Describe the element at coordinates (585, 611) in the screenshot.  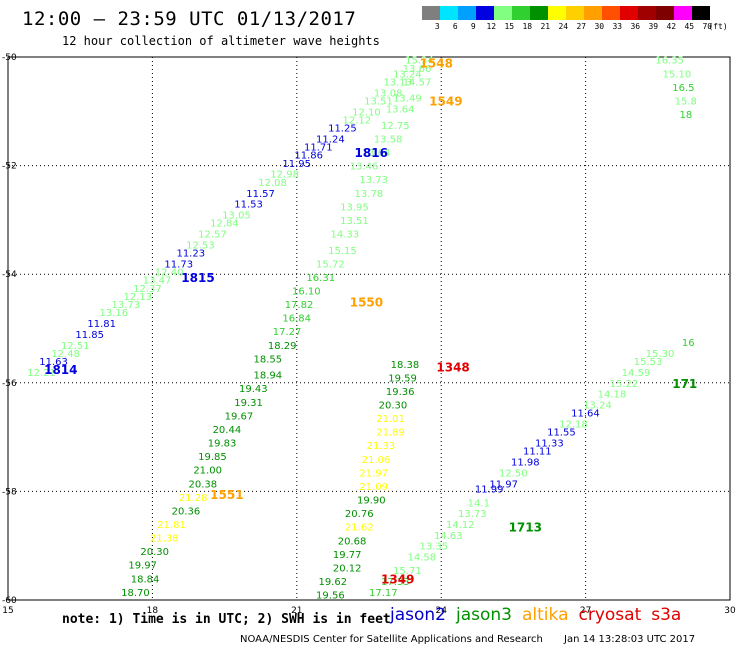
I see `x-tick-label: 27` at that location.